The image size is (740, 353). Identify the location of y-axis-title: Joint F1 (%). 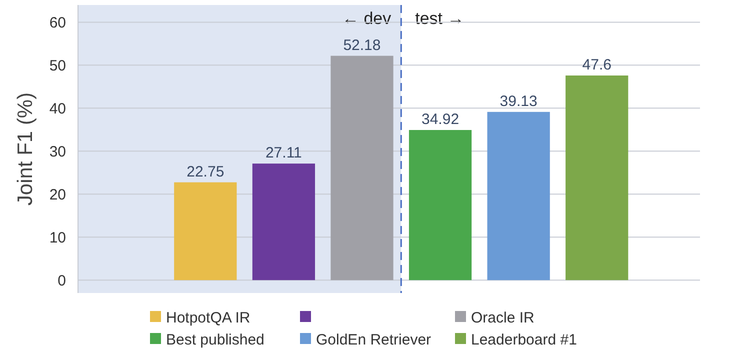
(25, 149).